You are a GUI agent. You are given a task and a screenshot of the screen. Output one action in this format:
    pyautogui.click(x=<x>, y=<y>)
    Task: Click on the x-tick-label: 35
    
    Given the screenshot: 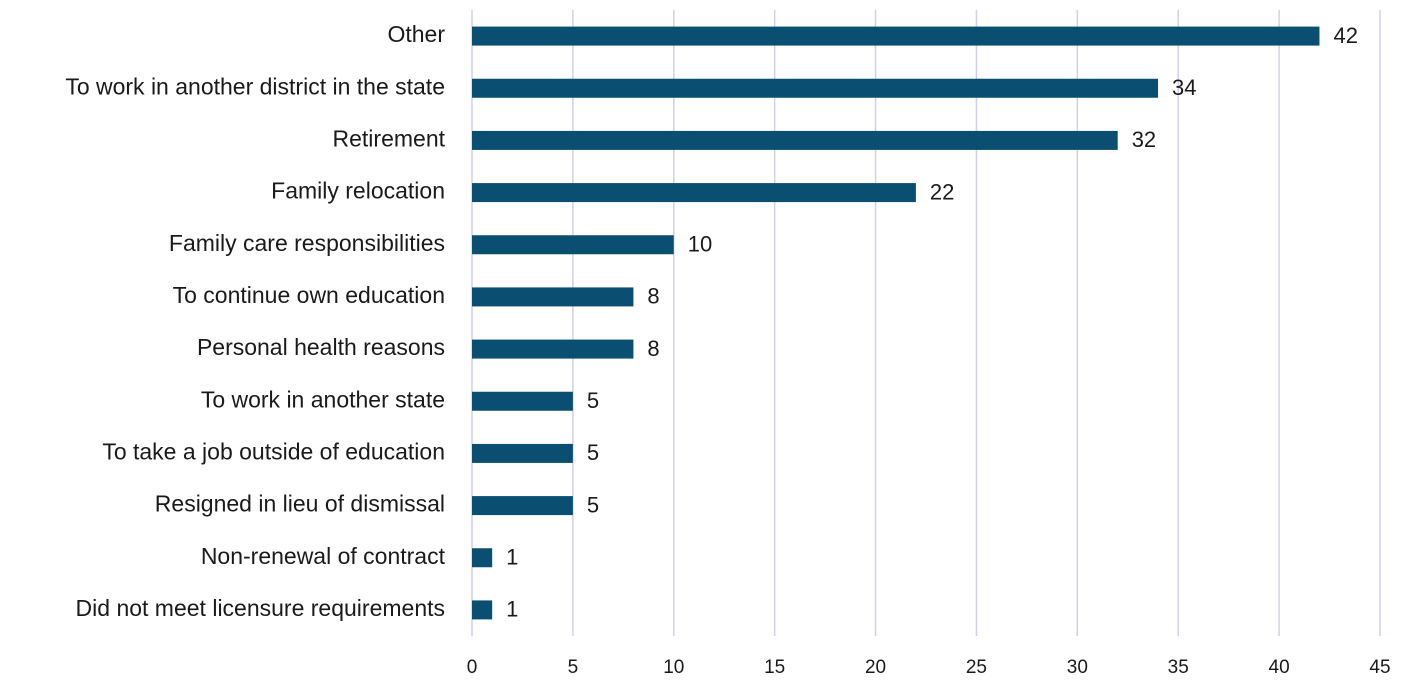 What is the action you would take?
    pyautogui.click(x=1178, y=667)
    